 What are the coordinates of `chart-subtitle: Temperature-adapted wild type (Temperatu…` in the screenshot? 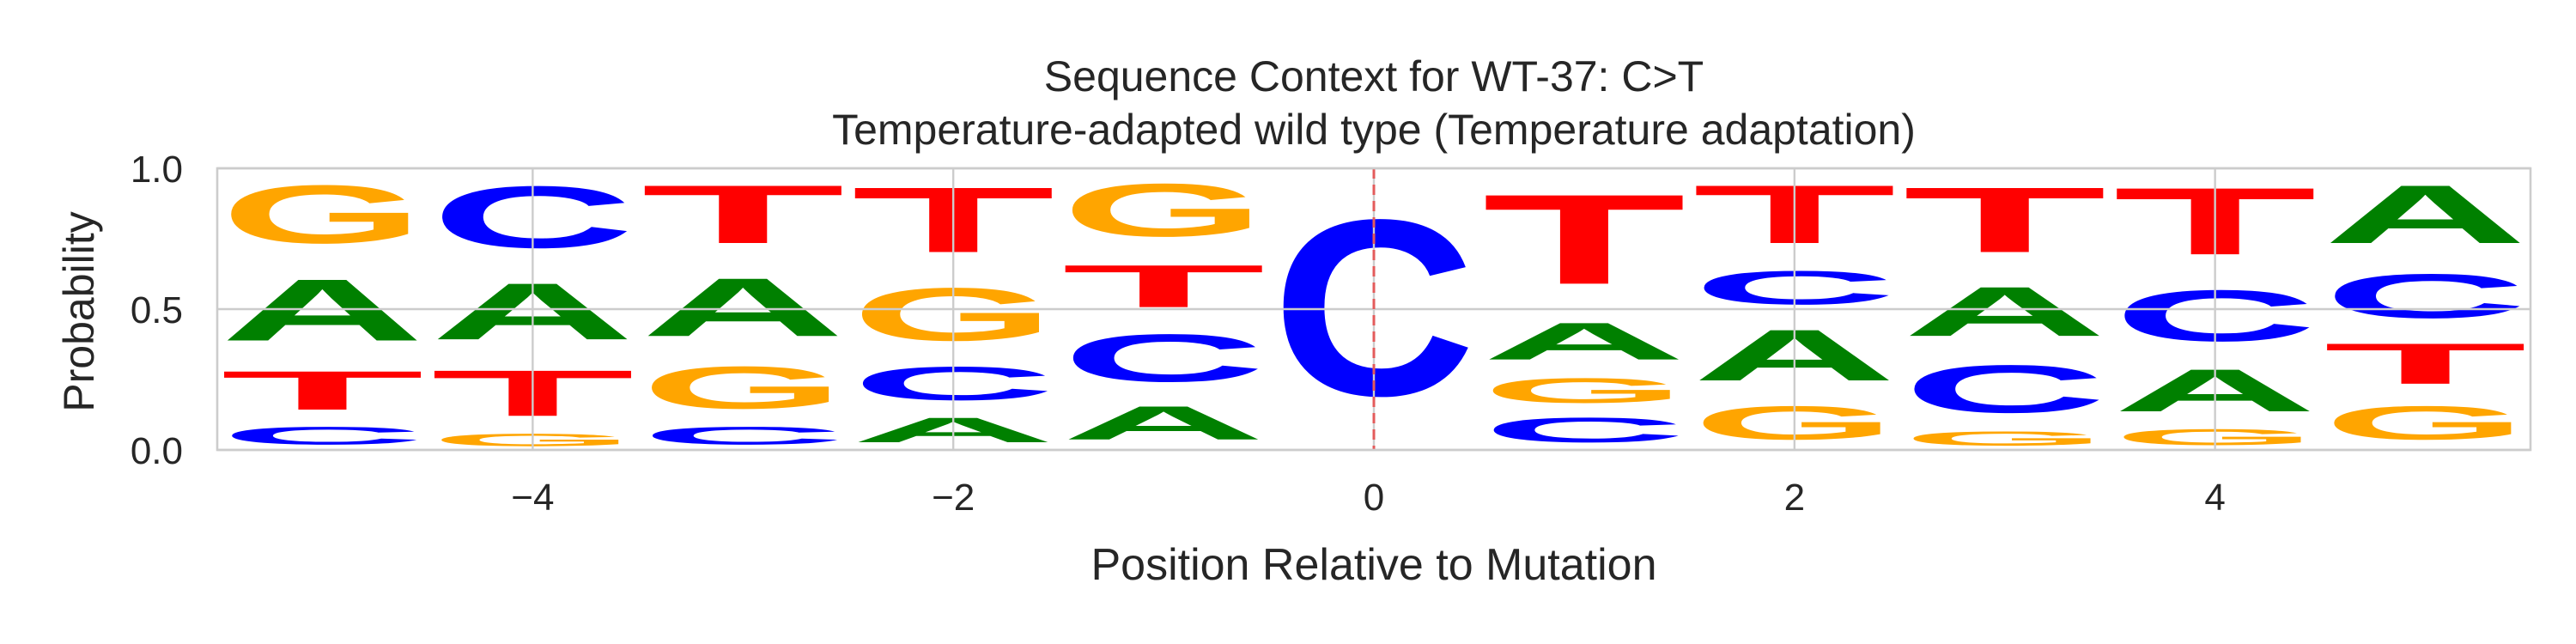 It's located at (1374, 130).